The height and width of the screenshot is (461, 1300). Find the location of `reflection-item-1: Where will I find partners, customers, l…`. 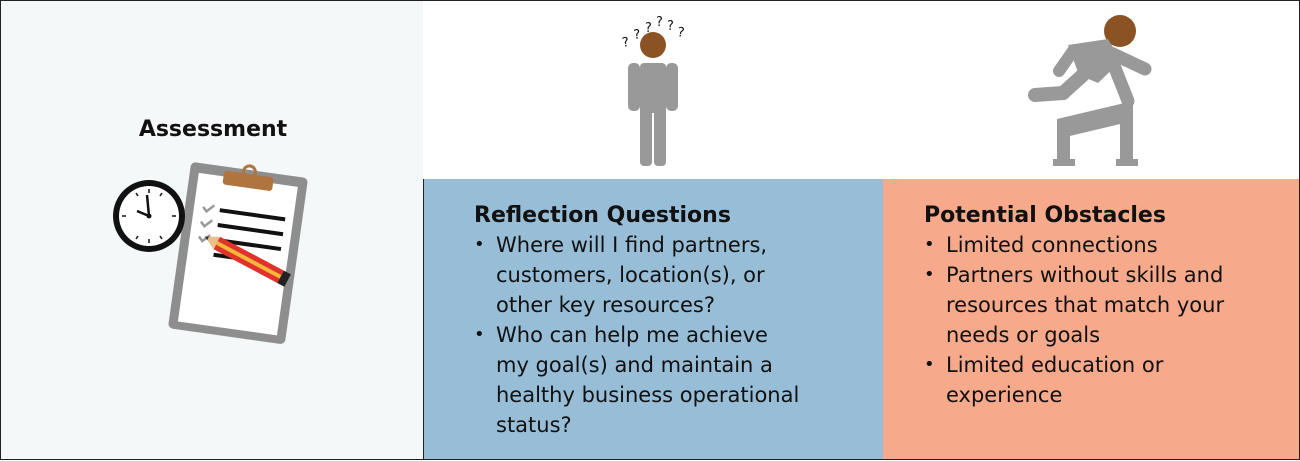

reflection-item-1: Where will I find partners, customers, l… is located at coordinates (674, 275).